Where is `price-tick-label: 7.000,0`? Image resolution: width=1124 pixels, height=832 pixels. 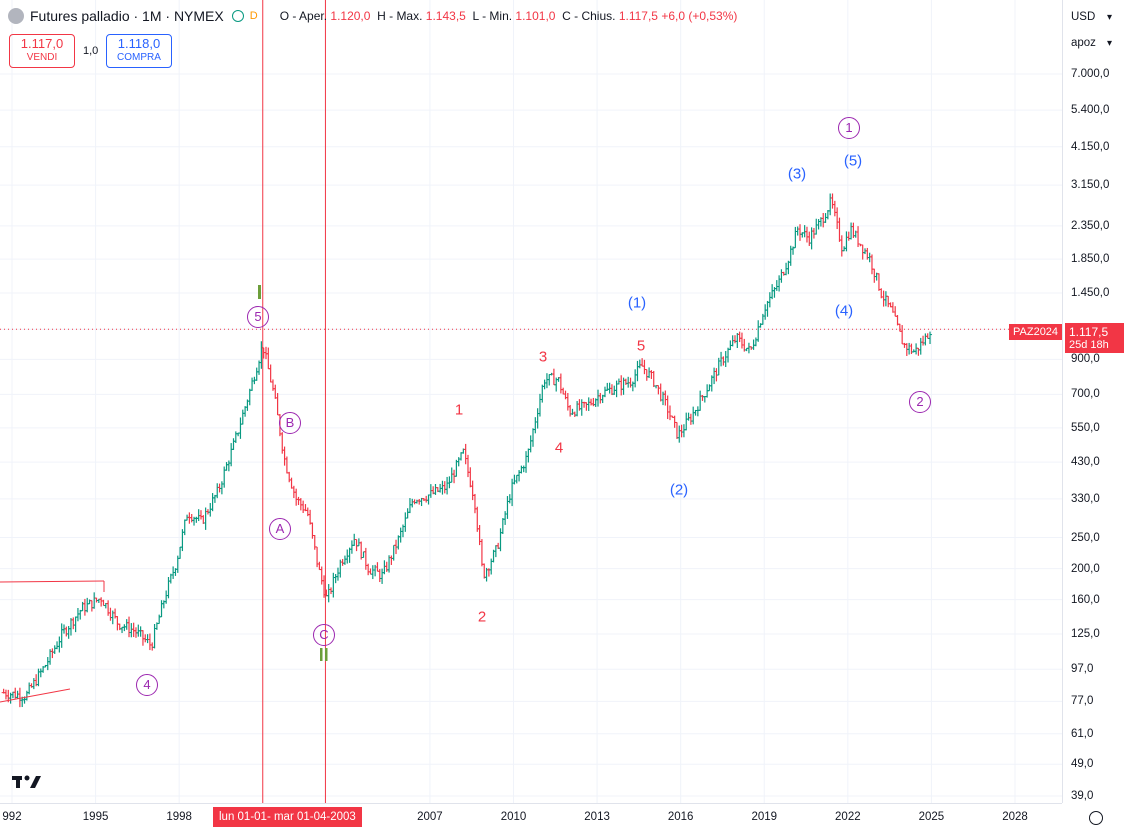 price-tick-label: 7.000,0 is located at coordinates (1090, 74).